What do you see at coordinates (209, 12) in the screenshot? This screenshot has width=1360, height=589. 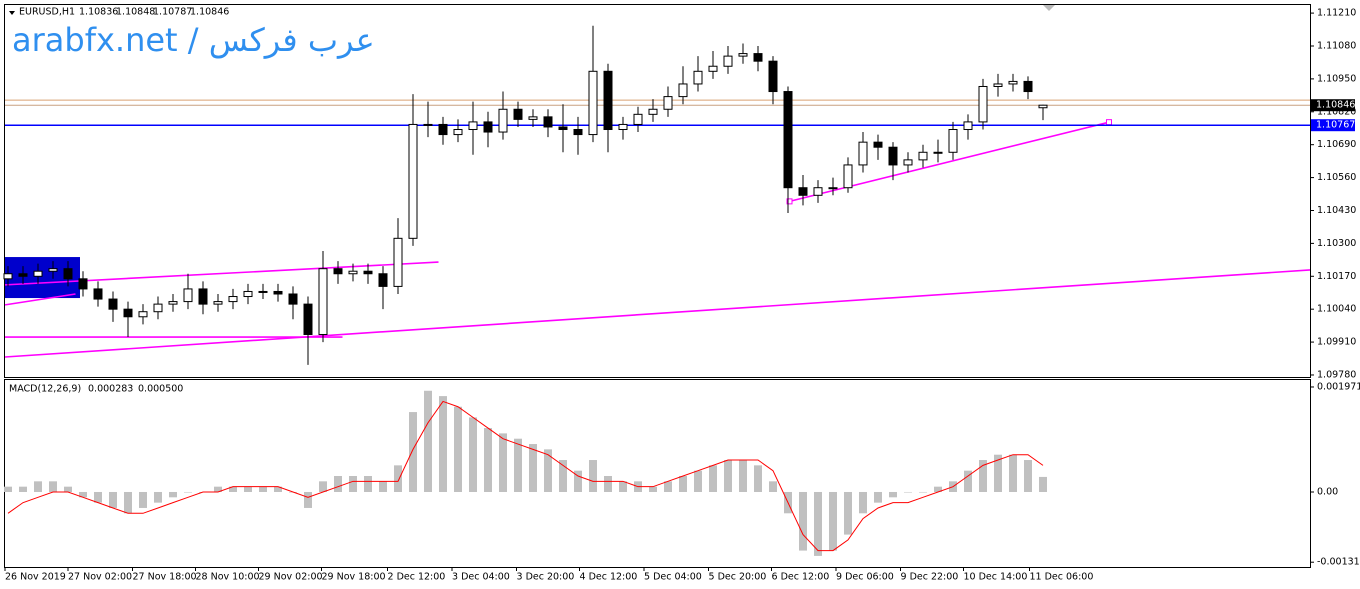 I see `header-close: 1.10846` at bounding box center [209, 12].